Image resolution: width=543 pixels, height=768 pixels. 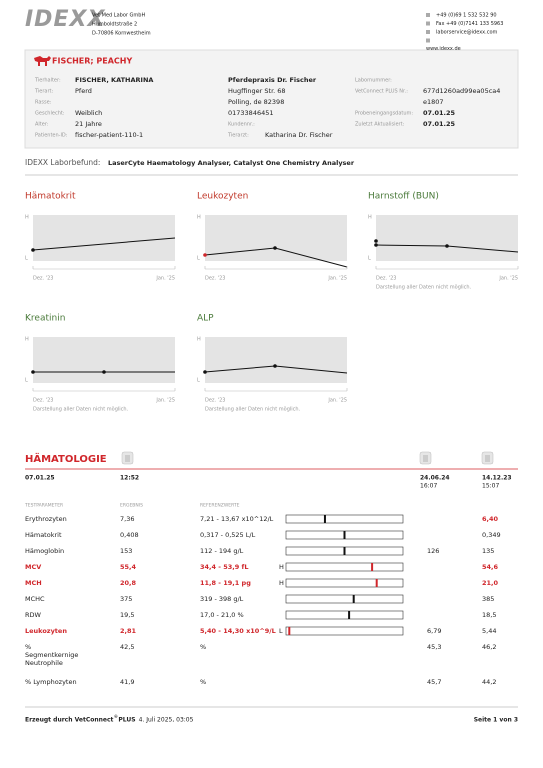 I want to click on report-label: IDEXX Laborbefund:, so click(x=62, y=162).